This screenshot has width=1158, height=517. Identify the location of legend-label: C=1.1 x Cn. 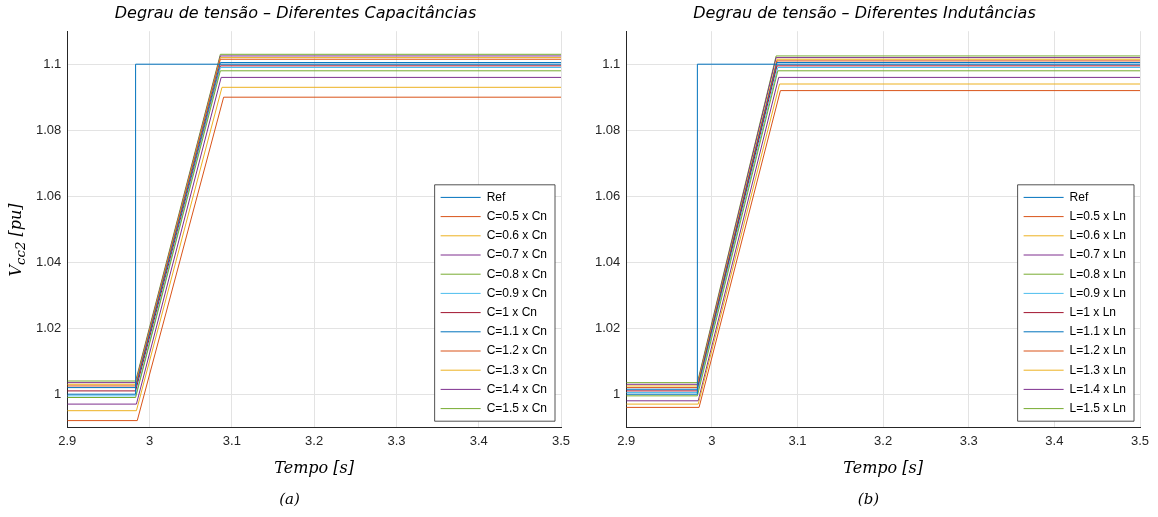
(517, 331).